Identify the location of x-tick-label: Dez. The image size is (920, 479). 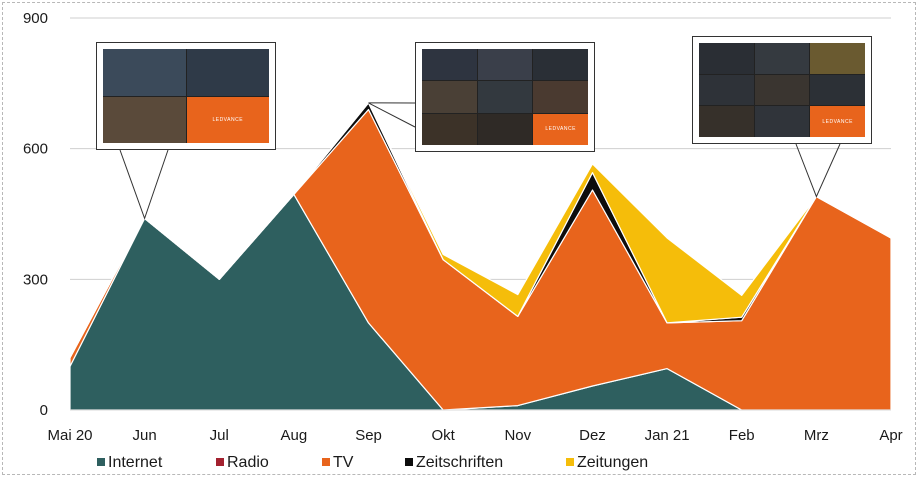
(592, 435).